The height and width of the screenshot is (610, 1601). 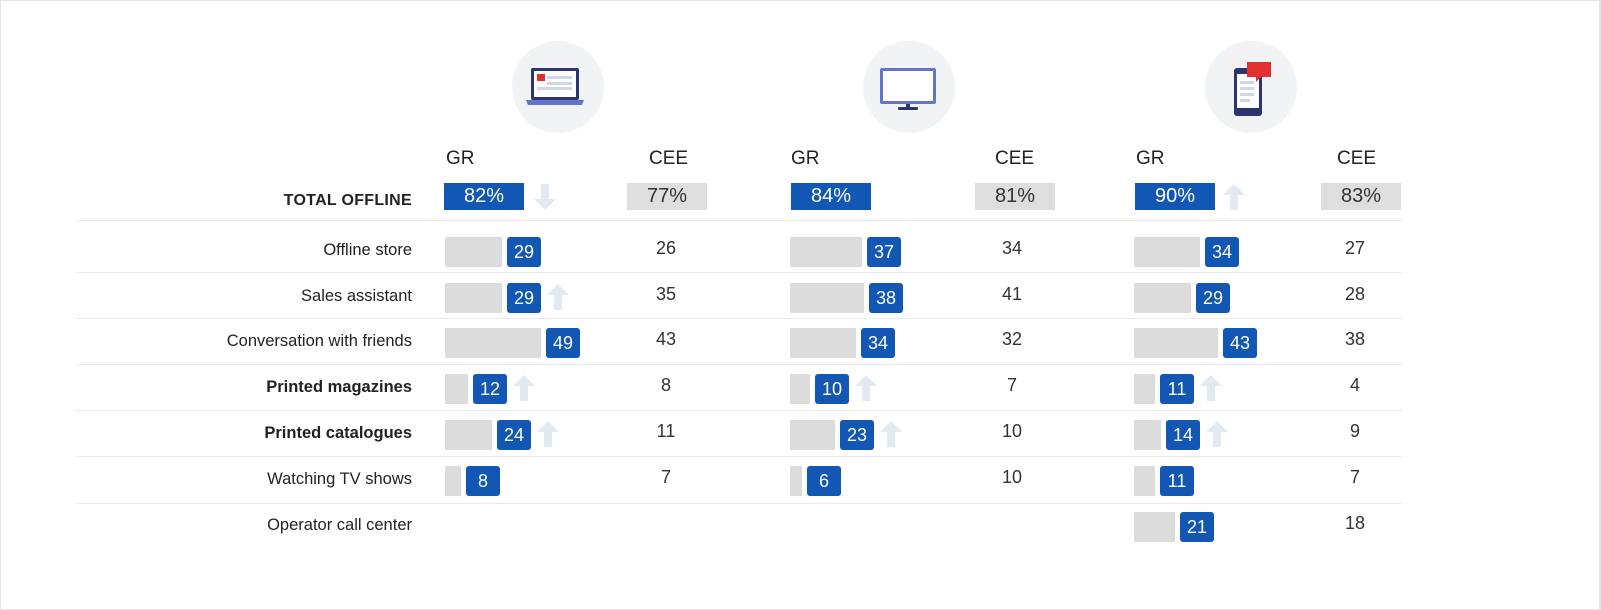 I want to click on total-trend-down-arrow, so click(x=545, y=197).